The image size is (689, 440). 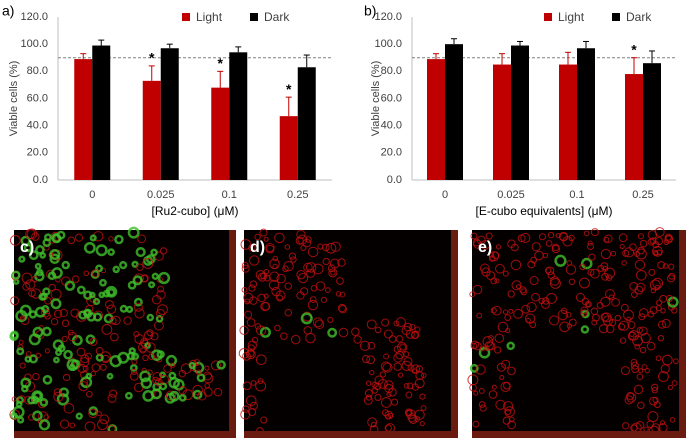 I want to click on legend-label: Dark, so click(x=639, y=17).